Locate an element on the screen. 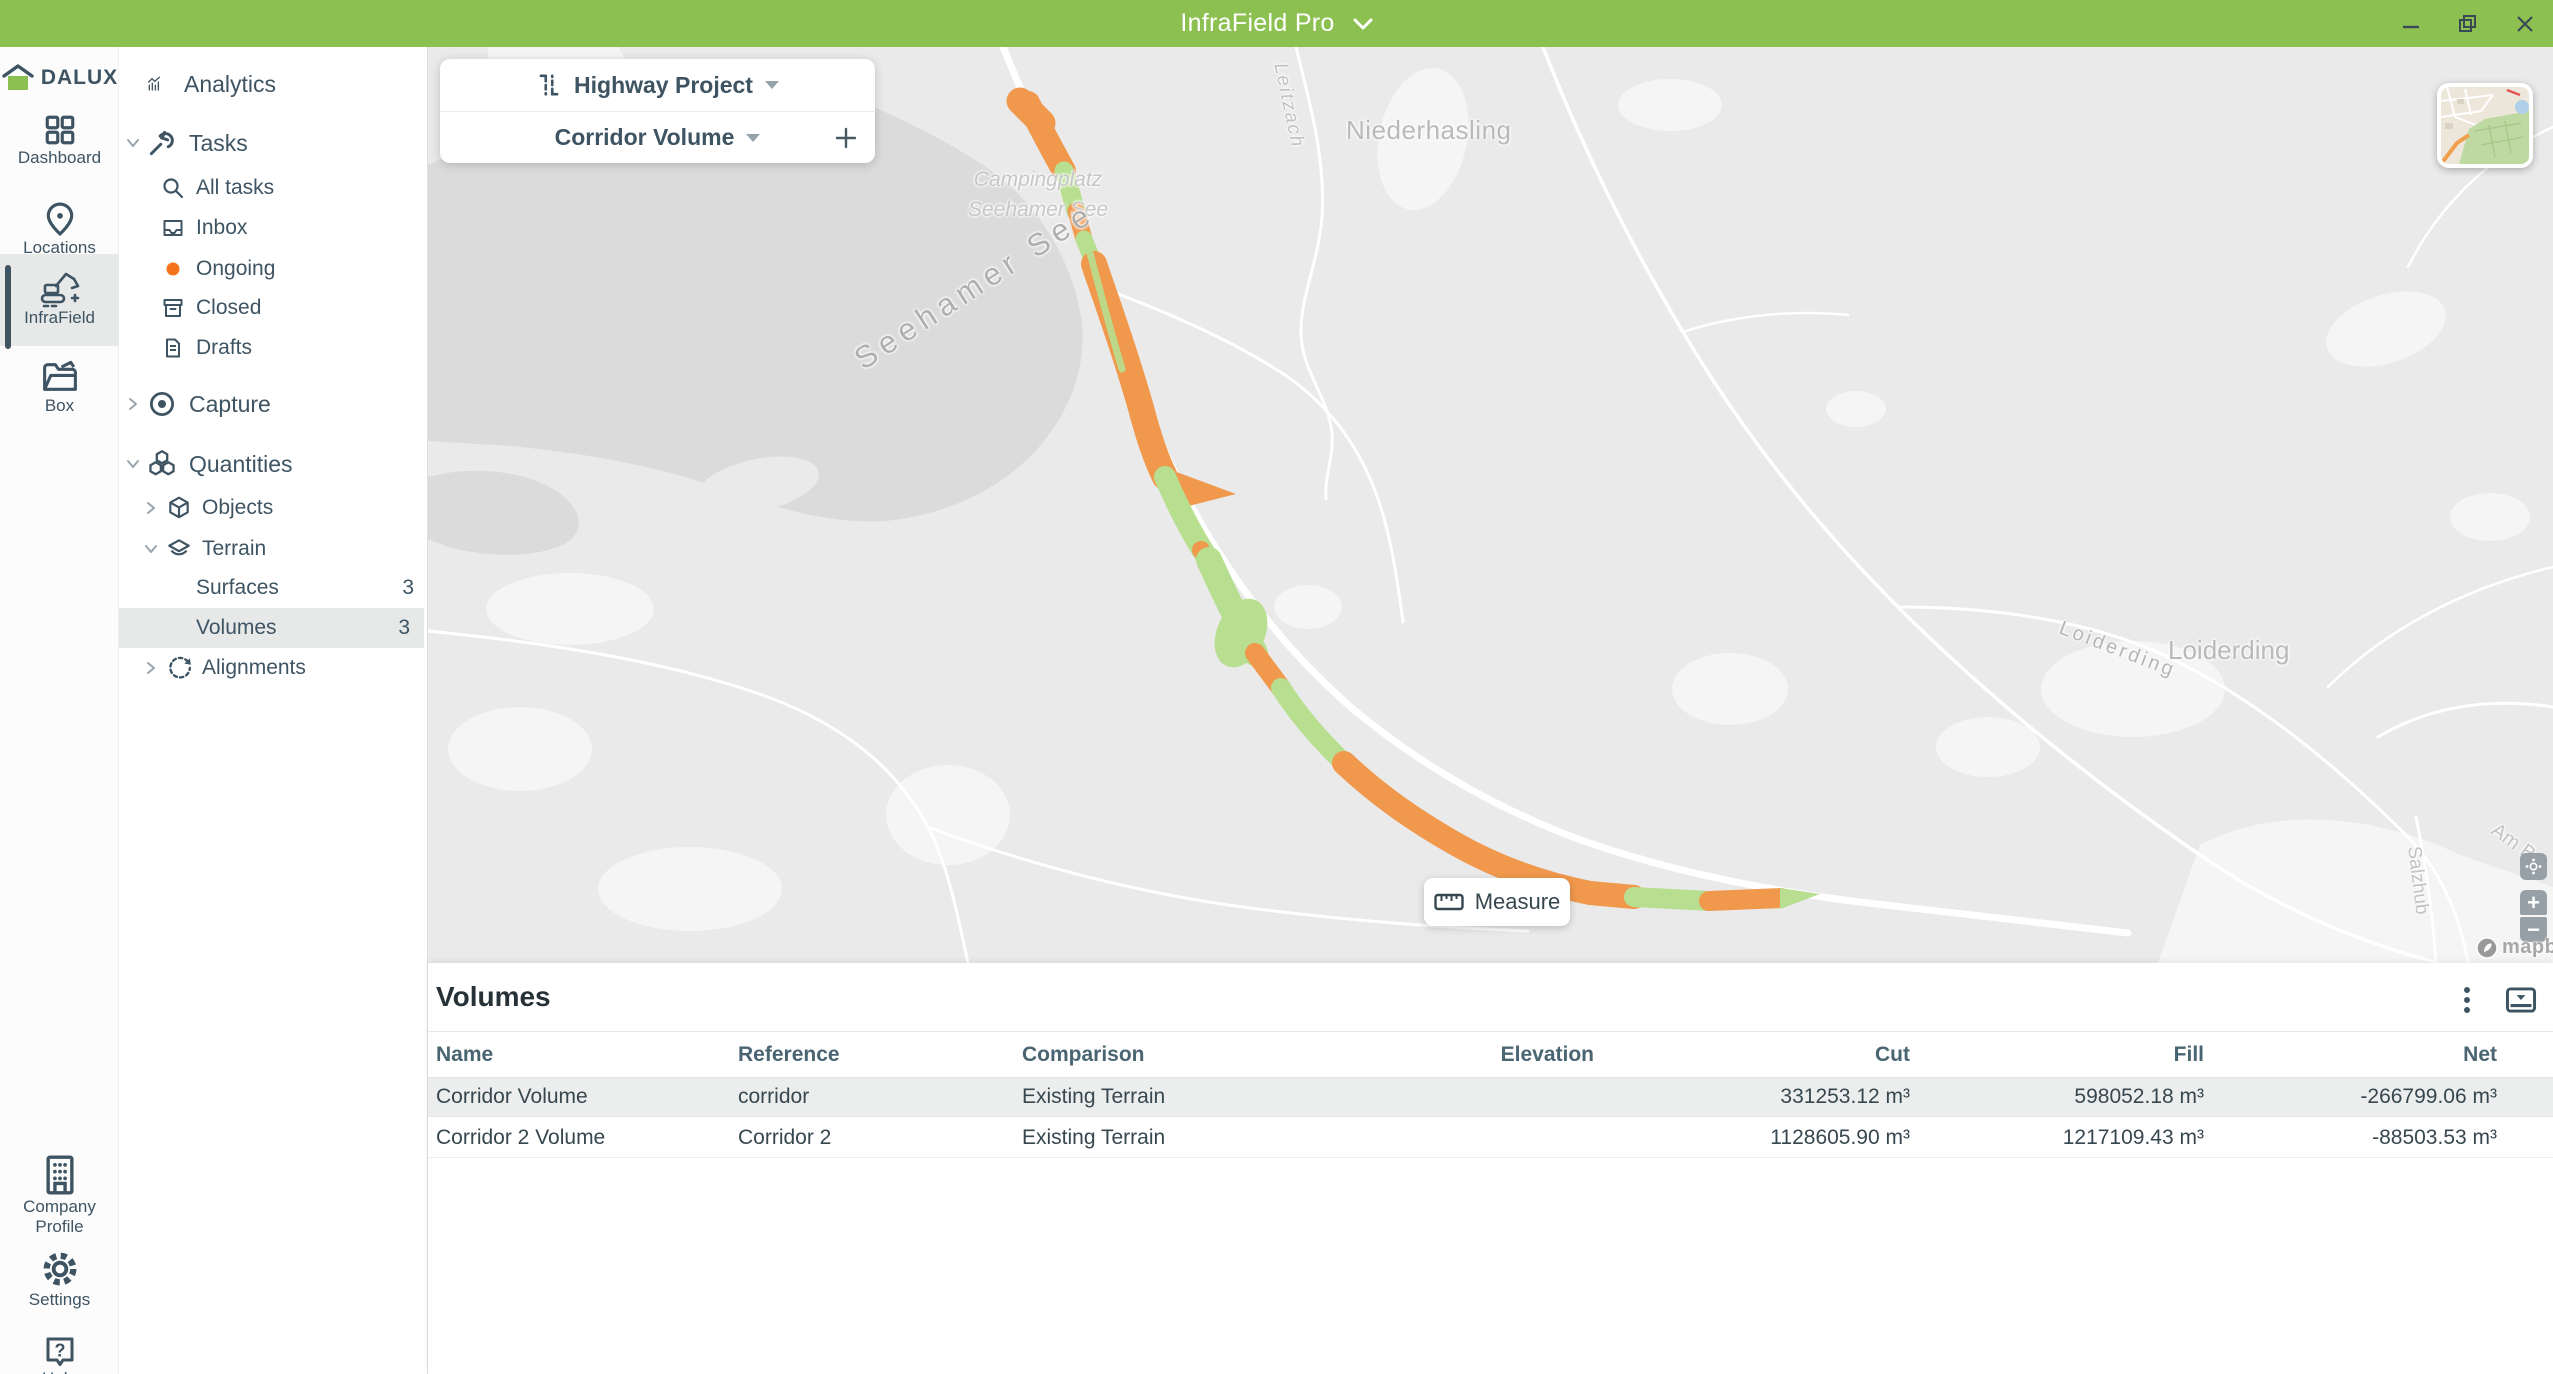  sidebar-item-terrain: Terrain is located at coordinates (273, 549).